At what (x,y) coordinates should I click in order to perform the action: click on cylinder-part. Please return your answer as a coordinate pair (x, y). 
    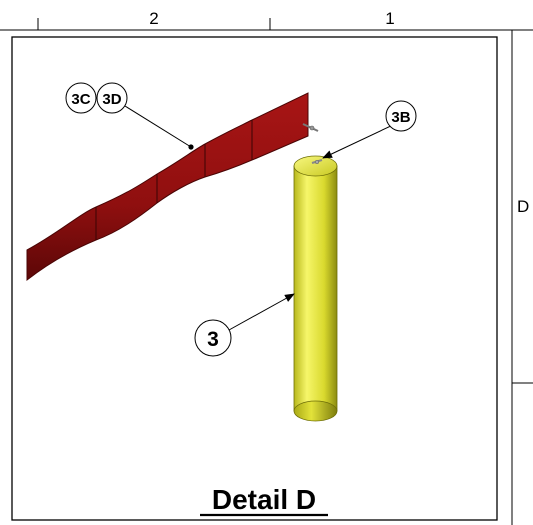
    Looking at the image, I should click on (315, 288).